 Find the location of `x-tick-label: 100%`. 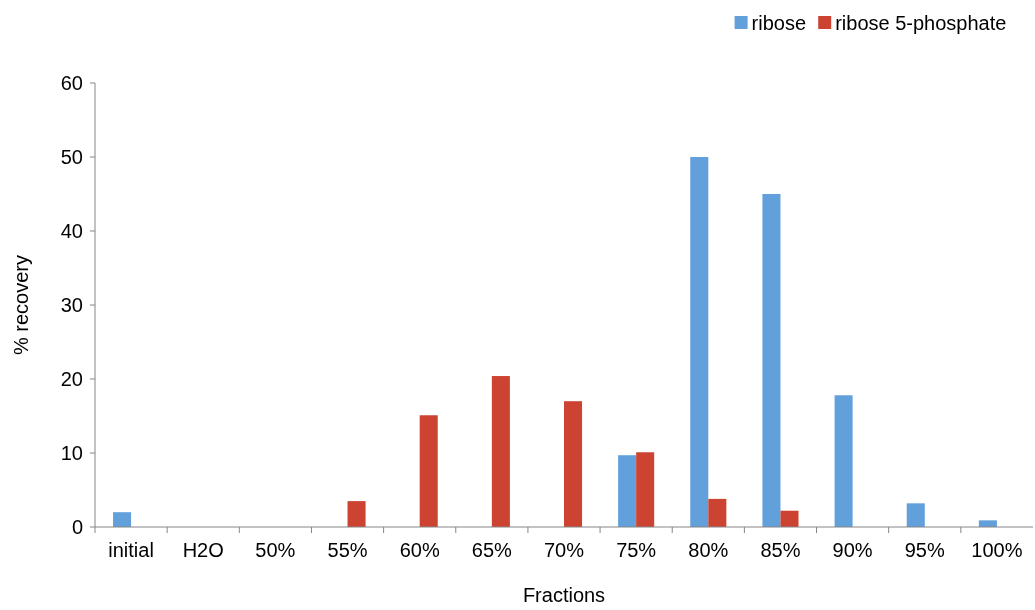

x-tick-label: 100% is located at coordinates (997, 550).